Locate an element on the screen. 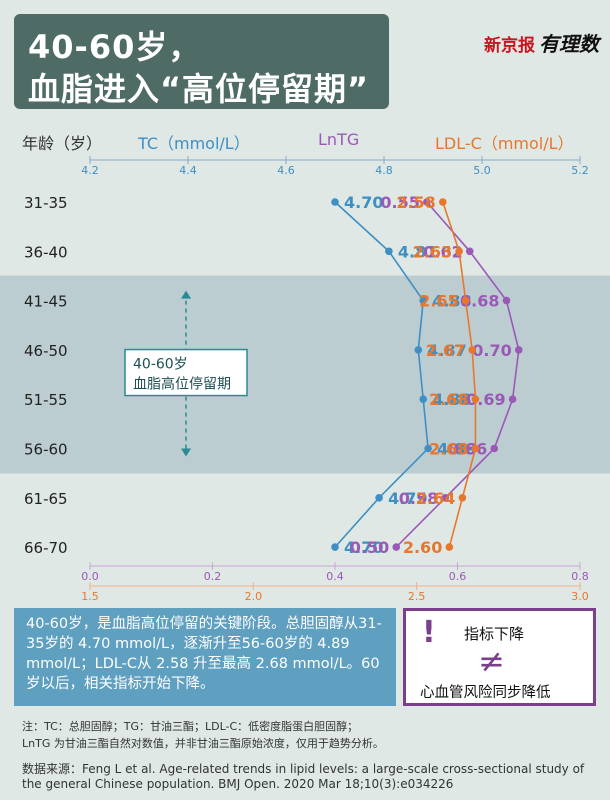 This screenshot has height=800, width=610. tc-data-label: 4.81 is located at coordinates (417, 251).